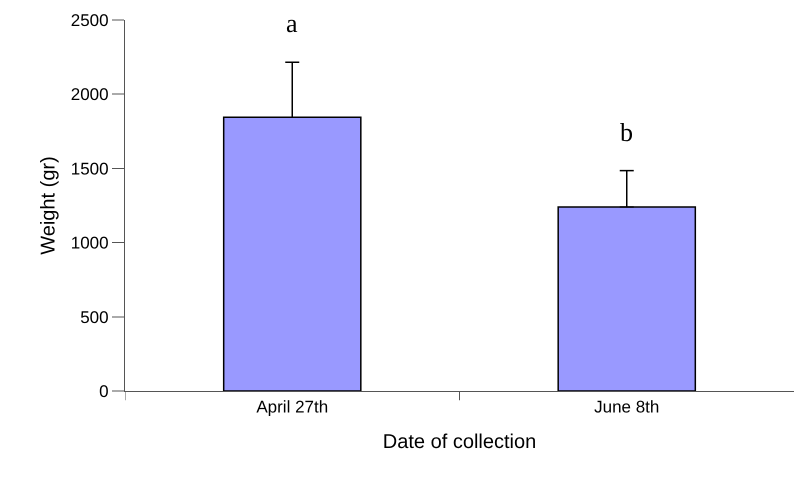 The image size is (794, 481). Describe the element at coordinates (104, 391) in the screenshot. I see `y-tick-label: 0` at that location.